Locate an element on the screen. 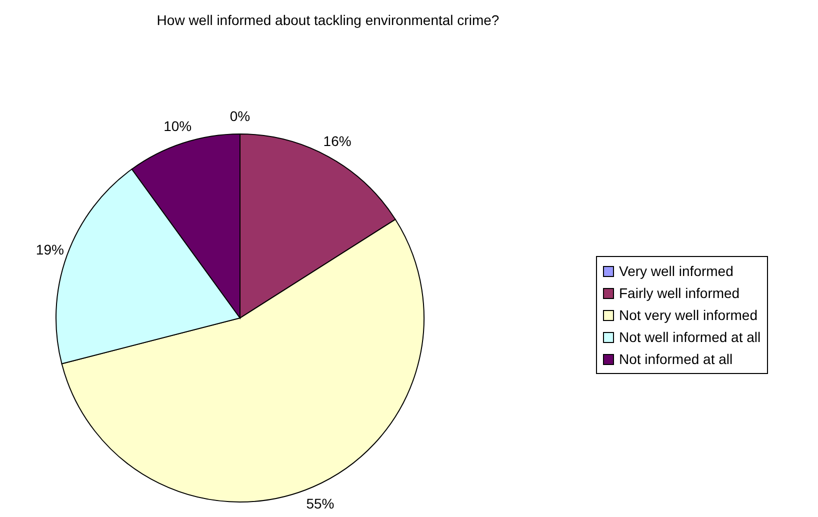  data-label: 10% is located at coordinates (178, 126).